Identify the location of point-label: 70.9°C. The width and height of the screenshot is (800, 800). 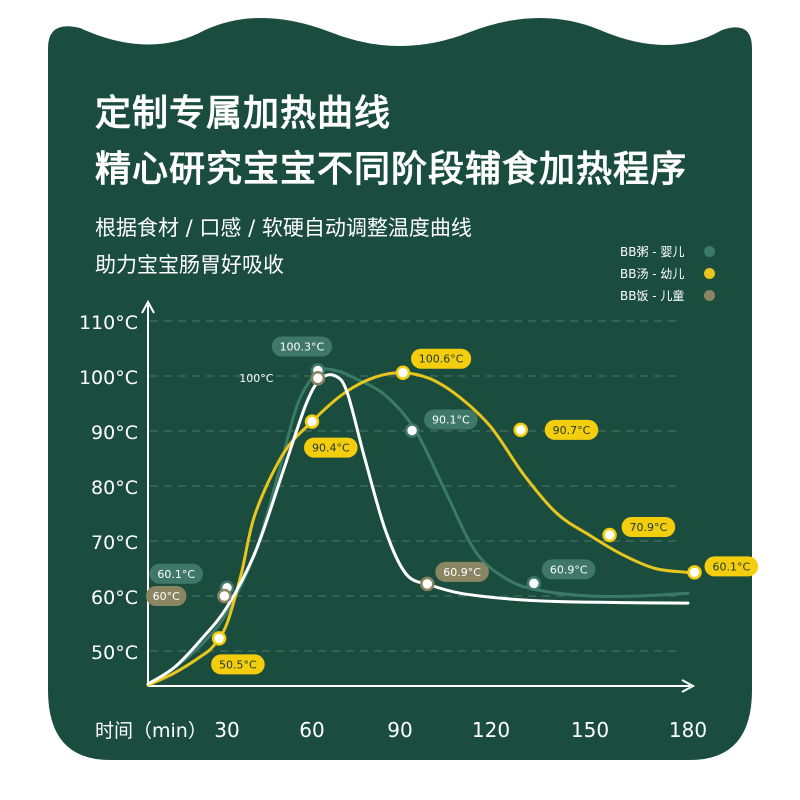
(649, 527).